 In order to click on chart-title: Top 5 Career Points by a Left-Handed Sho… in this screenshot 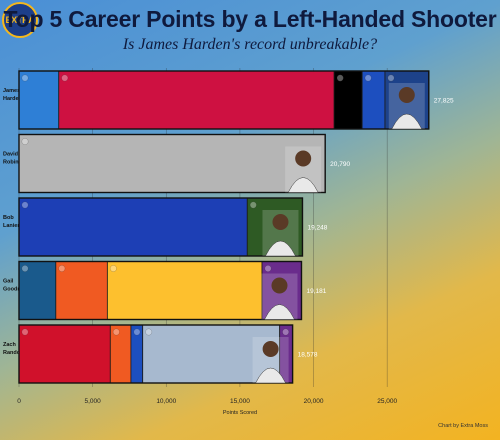, I will do `click(250, 19)`.